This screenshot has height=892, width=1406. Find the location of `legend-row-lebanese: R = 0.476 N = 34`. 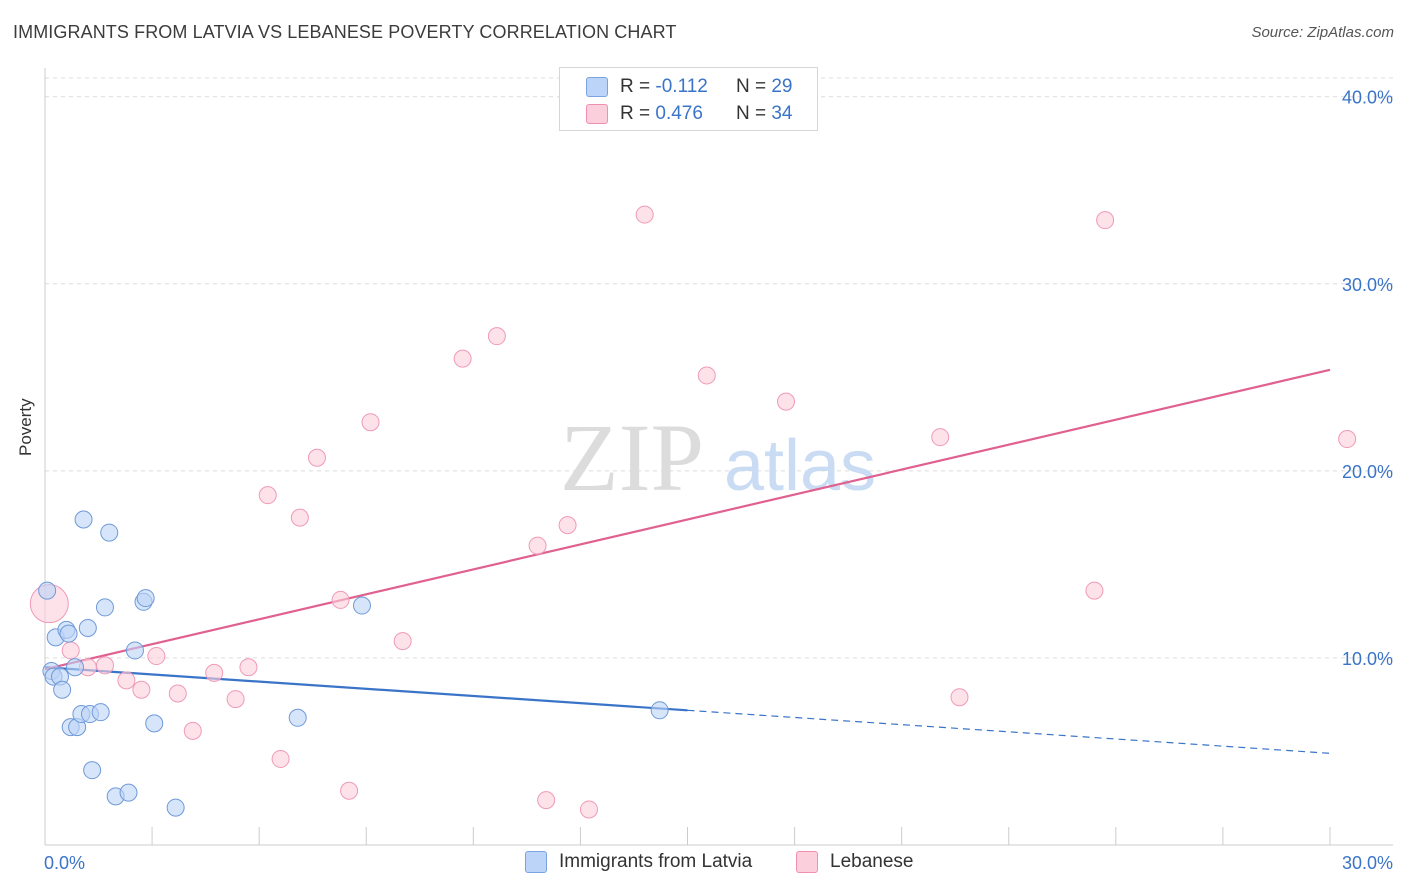

legend-row-lebanese: R = 0.476 N = 34 is located at coordinates (689, 114).